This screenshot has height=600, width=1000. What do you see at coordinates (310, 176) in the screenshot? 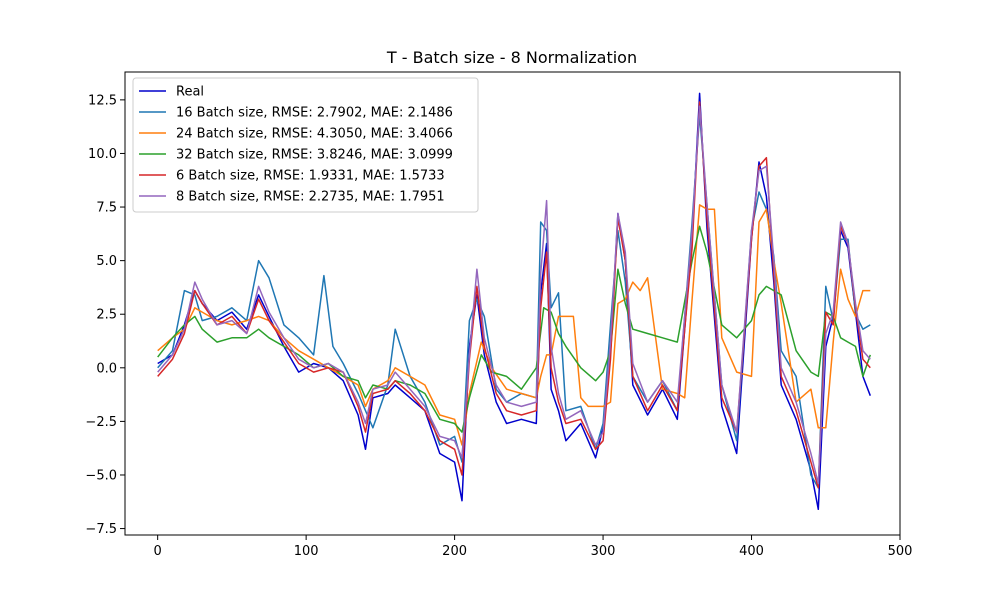
I see `legend-label-4: 6 Batch size, RMSE: 1.9331, MAE: 1.5733` at bounding box center [310, 176].